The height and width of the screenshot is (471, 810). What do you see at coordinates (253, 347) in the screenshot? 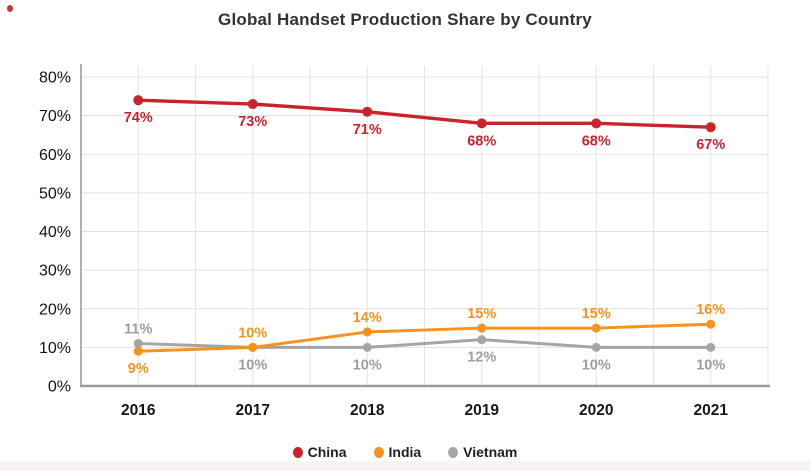
I see `data-point-india-2017` at bounding box center [253, 347].